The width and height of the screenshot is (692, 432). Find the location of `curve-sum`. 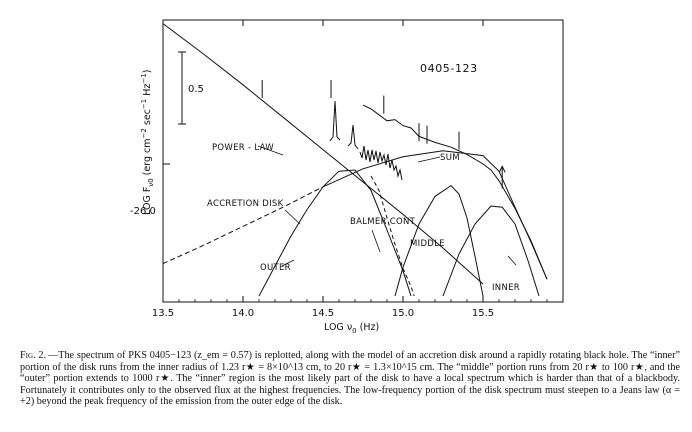

curve-sum is located at coordinates (455, 192).